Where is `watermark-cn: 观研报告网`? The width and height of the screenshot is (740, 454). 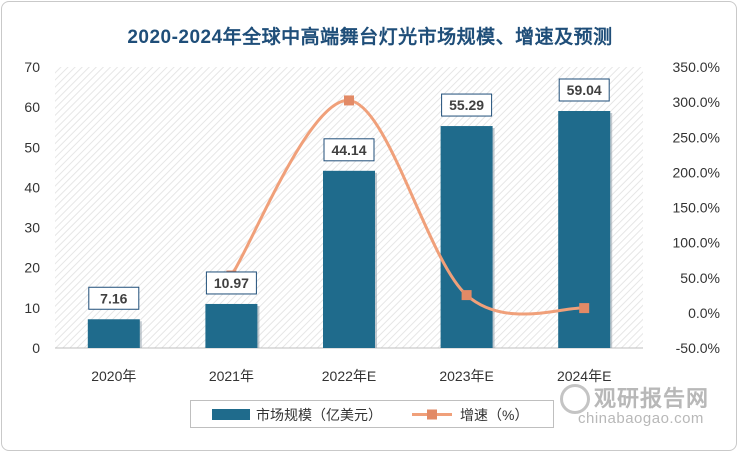 watermark-cn: 观研报告网 is located at coordinates (652, 399).